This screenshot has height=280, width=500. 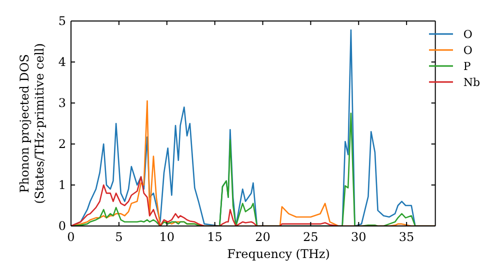 What do you see at coordinates (62, 62) in the screenshot?
I see `y-tick-label: 4` at bounding box center [62, 62].